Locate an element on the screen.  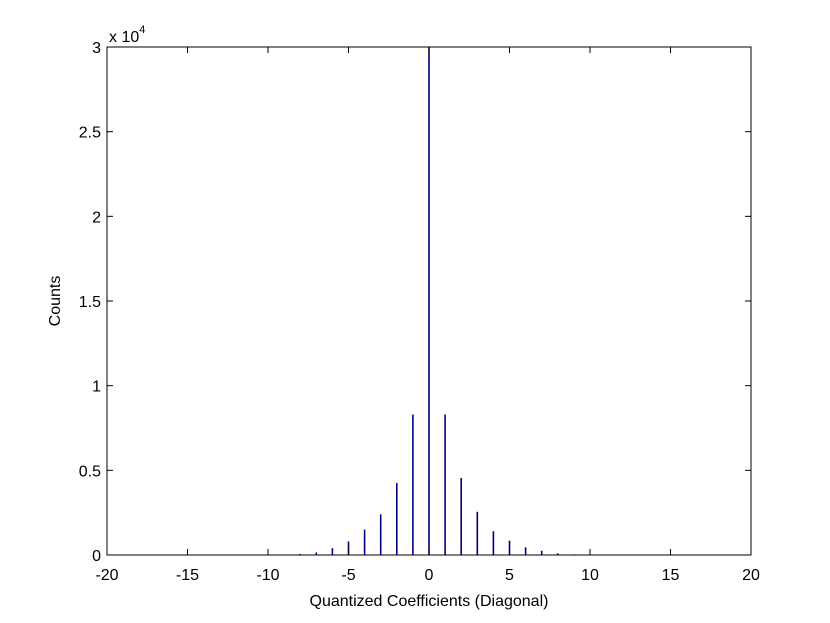
x-tick-label: 20 is located at coordinates (751, 575).